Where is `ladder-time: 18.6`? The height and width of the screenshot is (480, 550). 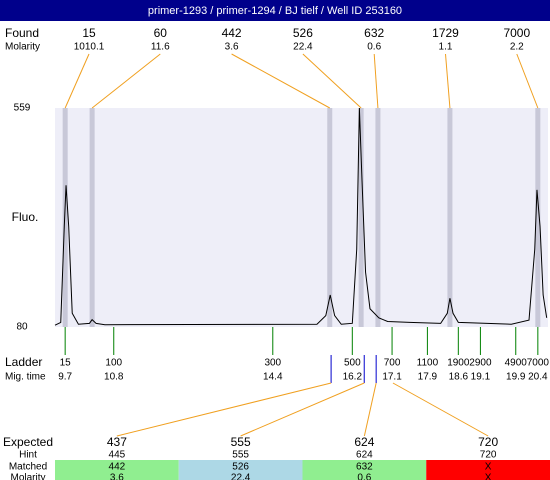 ladder-time: 18.6 is located at coordinates (459, 377).